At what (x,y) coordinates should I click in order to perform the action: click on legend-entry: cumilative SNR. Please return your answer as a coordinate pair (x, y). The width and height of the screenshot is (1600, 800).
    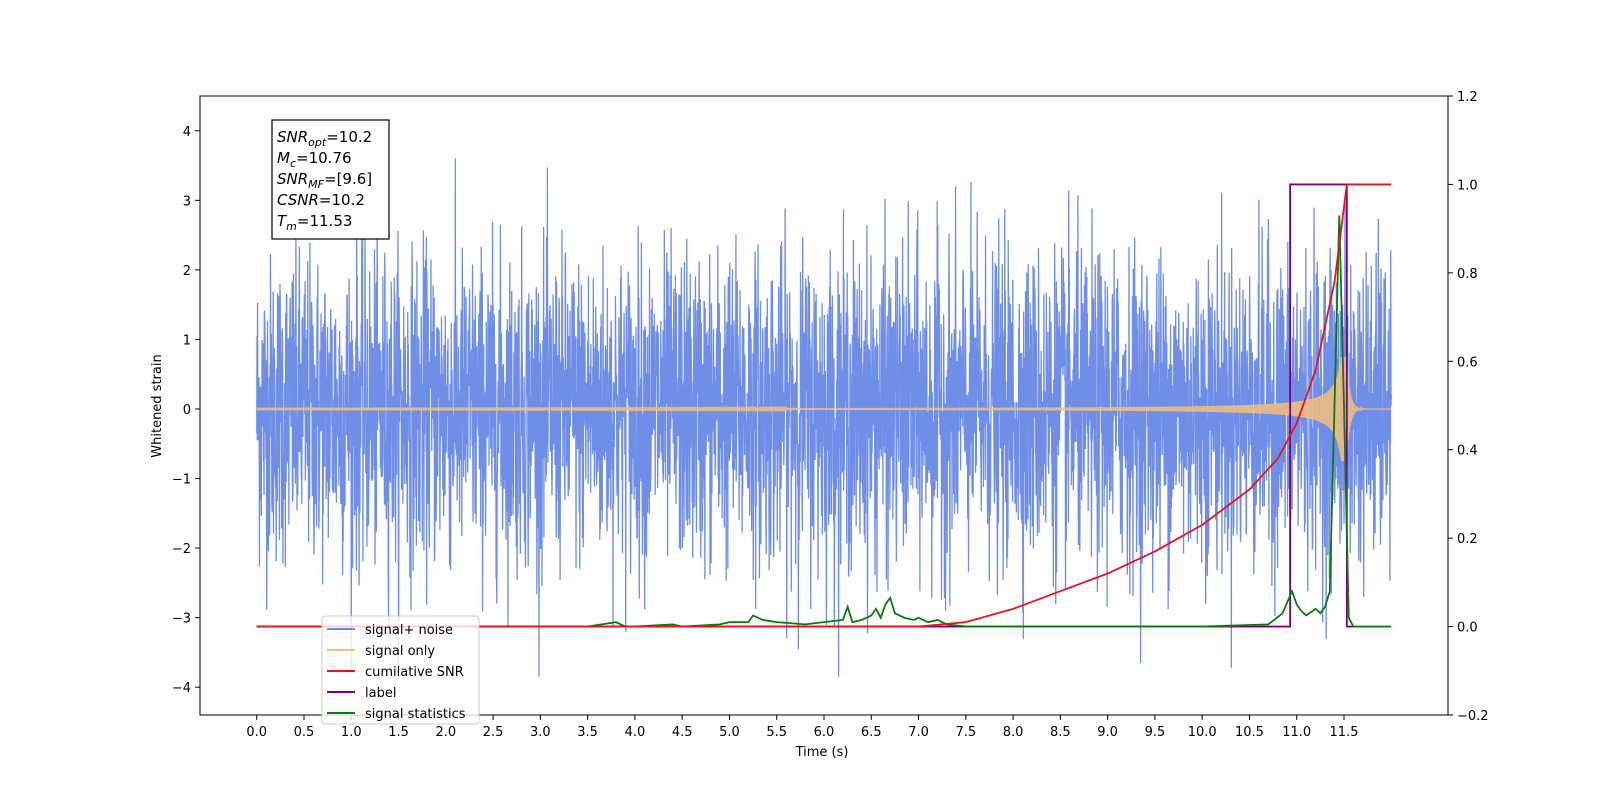
    Looking at the image, I should click on (414, 672).